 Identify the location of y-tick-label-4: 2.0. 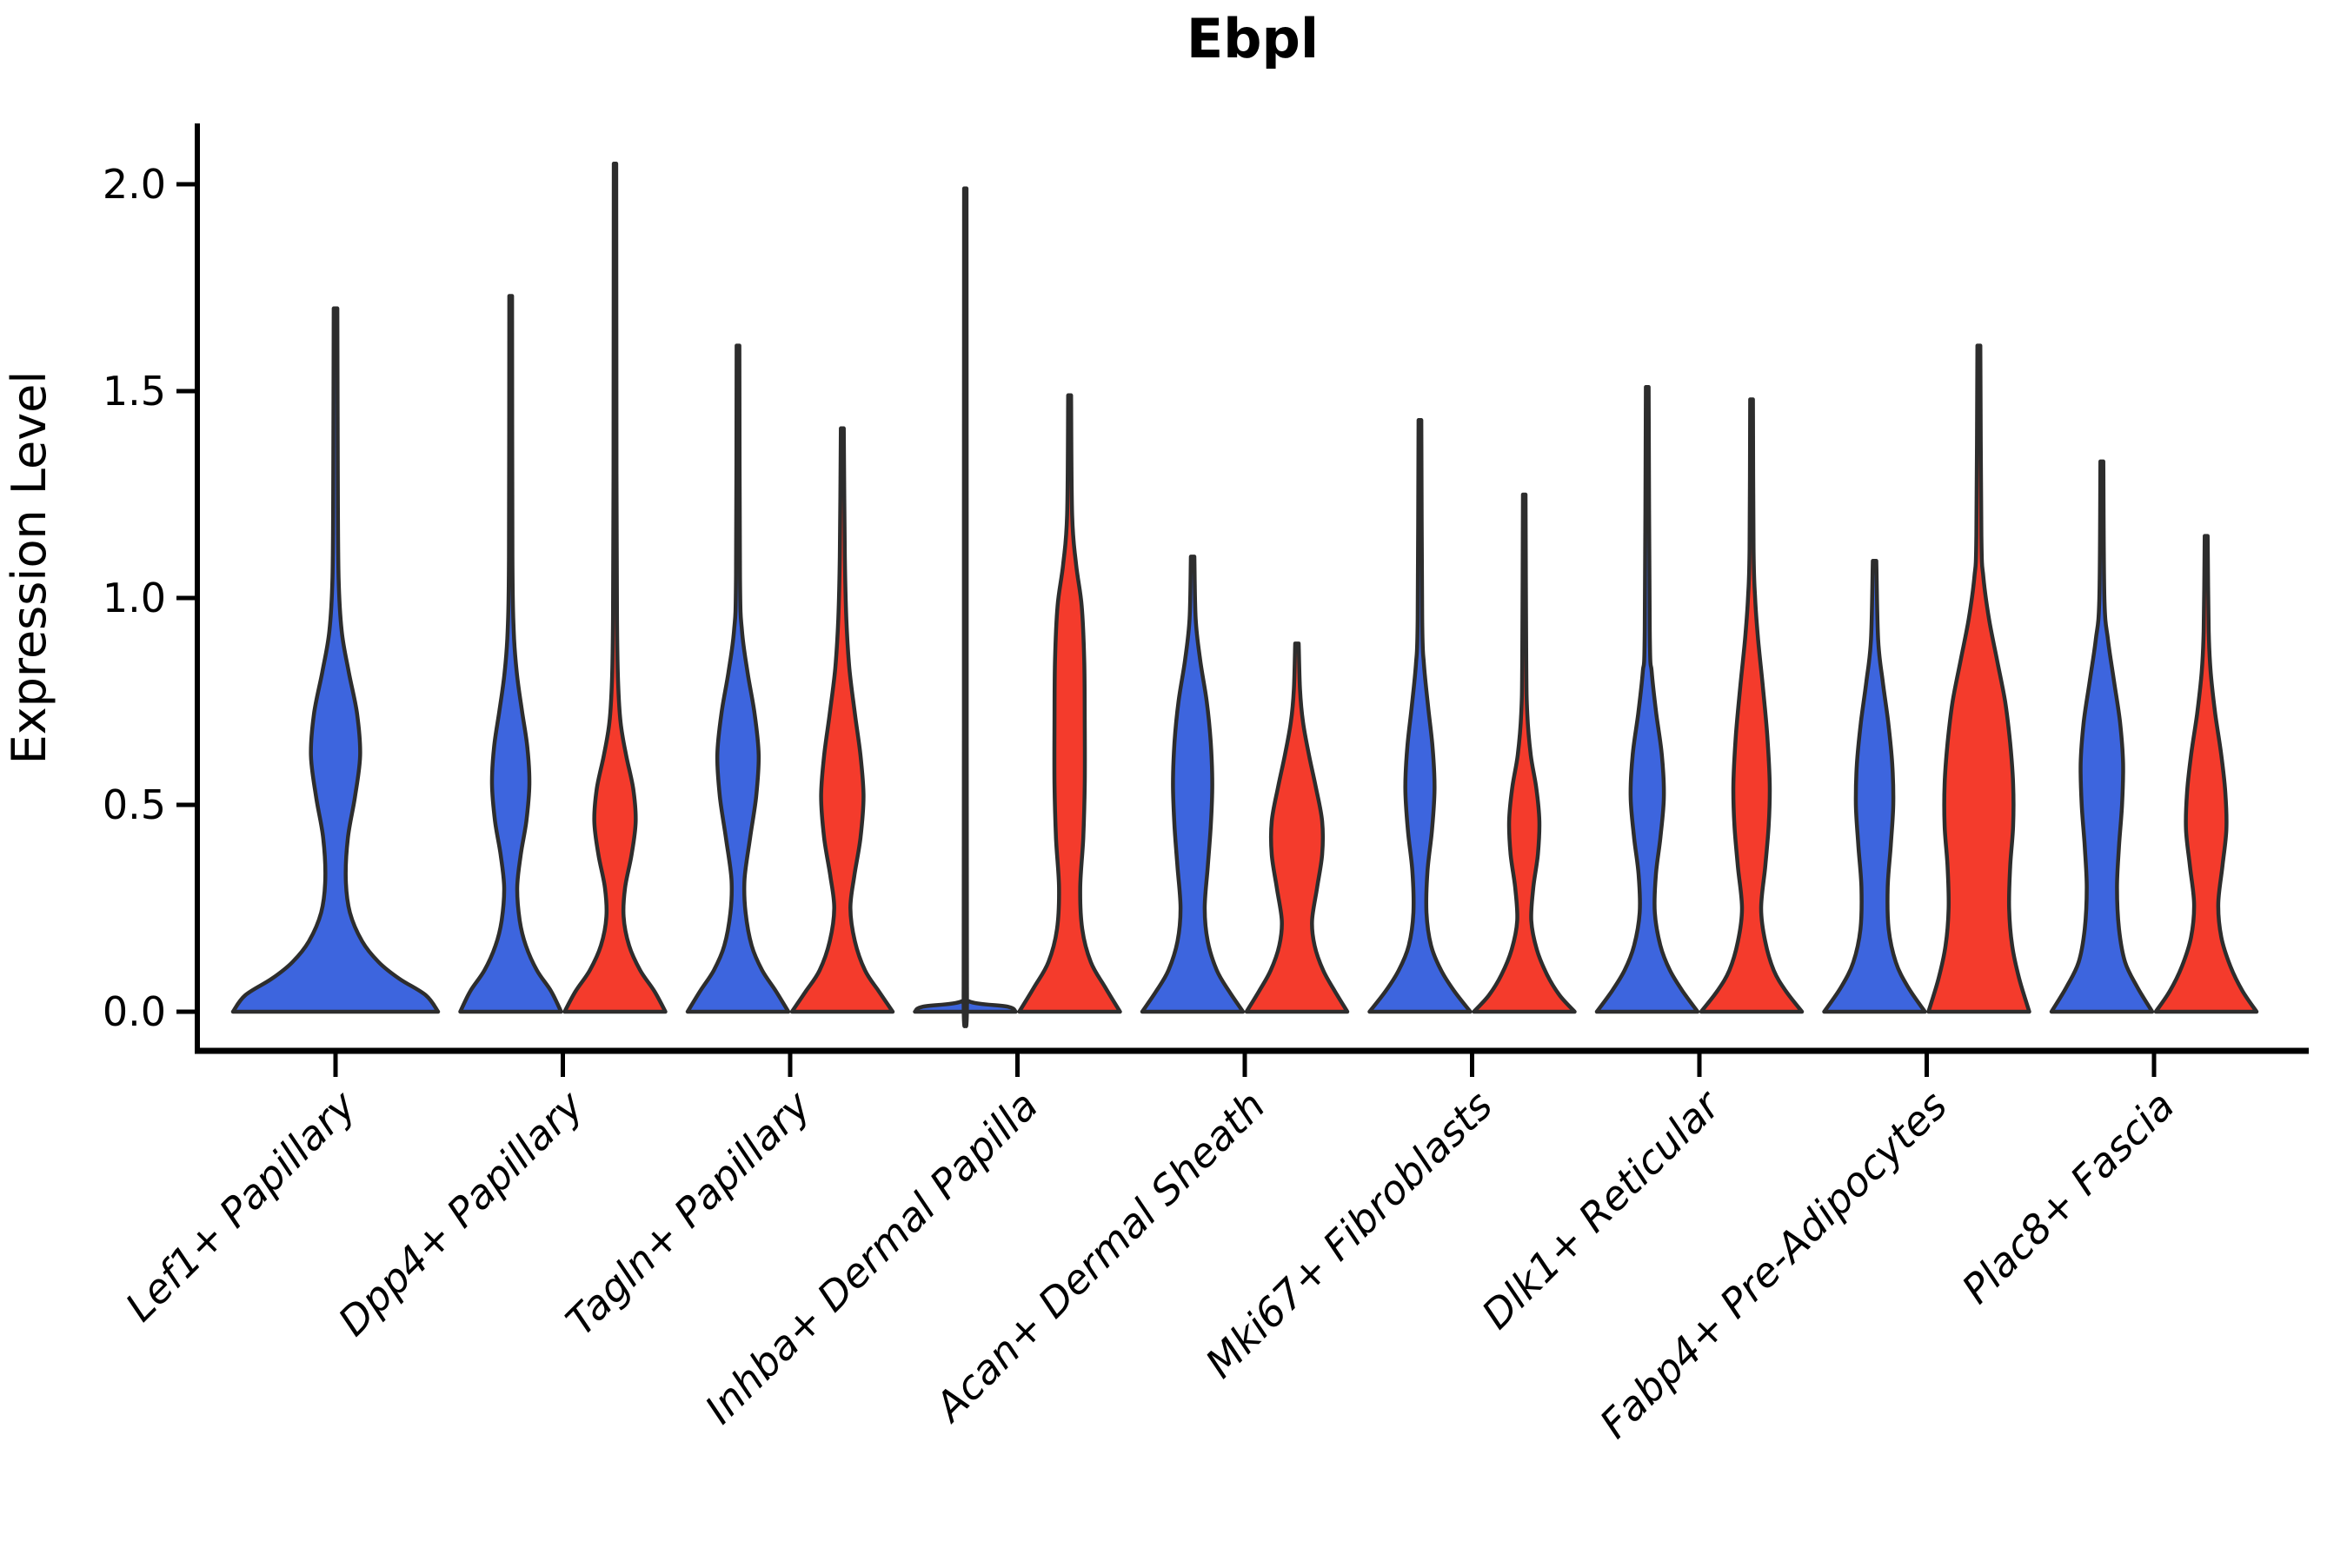
(134, 184).